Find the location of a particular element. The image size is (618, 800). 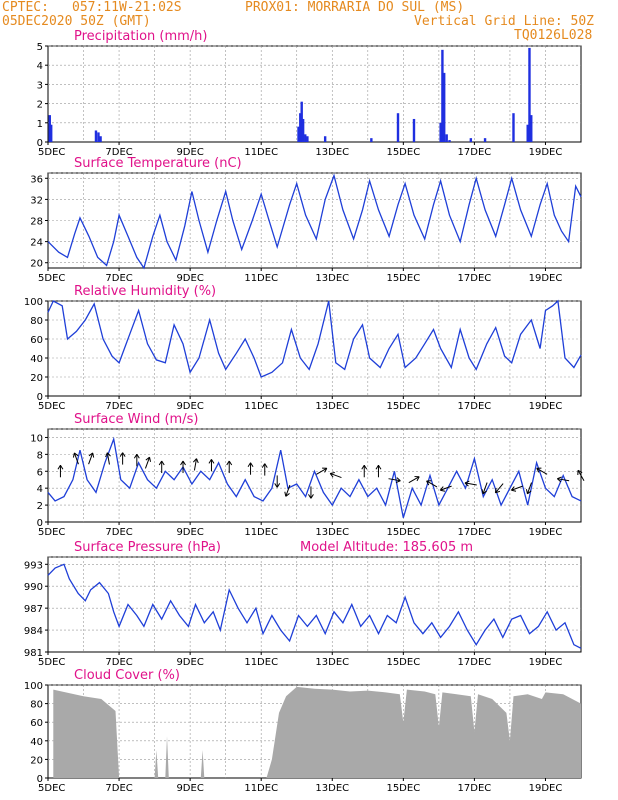

temp-xtick-label: 19DEC is located at coordinates (546, 278).